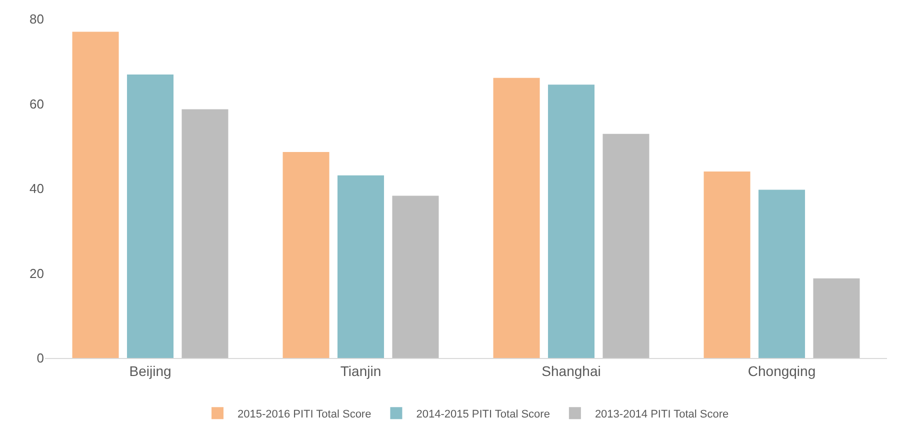 This screenshot has width=907, height=440. Describe the element at coordinates (571, 370) in the screenshot. I see `x-tick-label: Shanghai` at that location.